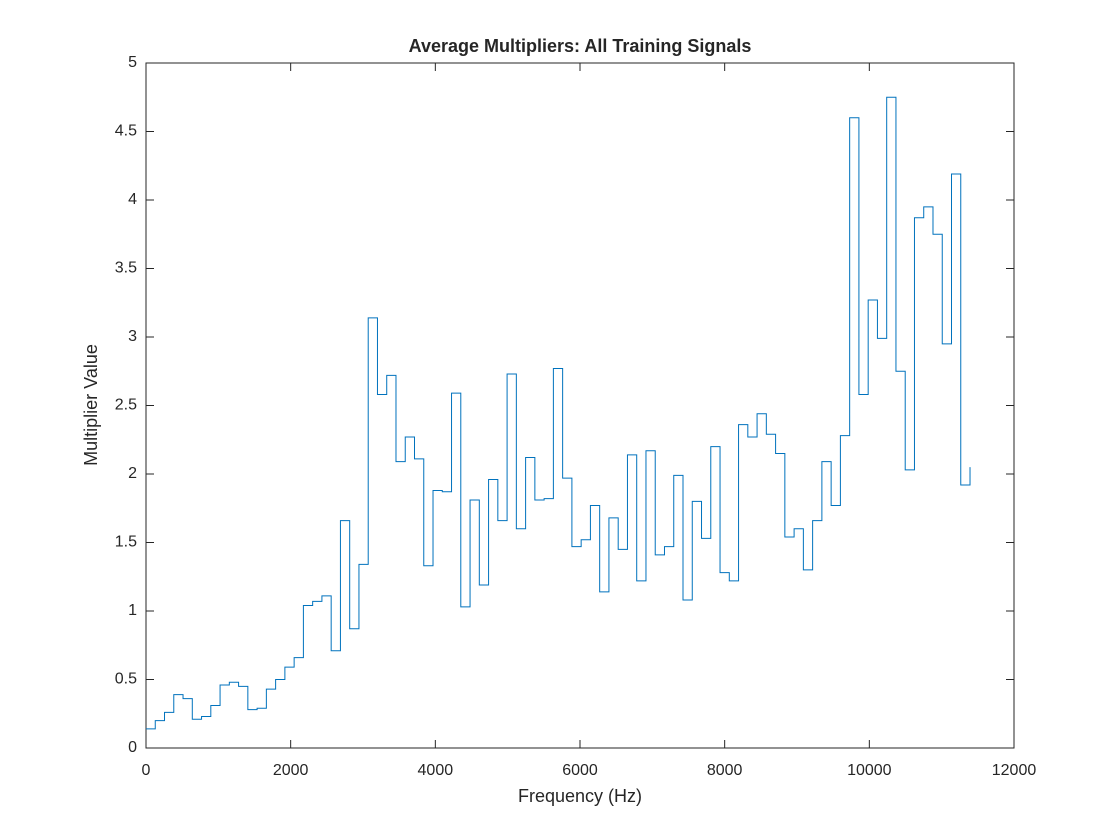 The height and width of the screenshot is (840, 1120). What do you see at coordinates (869, 770) in the screenshot?
I see `x-tick-label: 10000` at bounding box center [869, 770].